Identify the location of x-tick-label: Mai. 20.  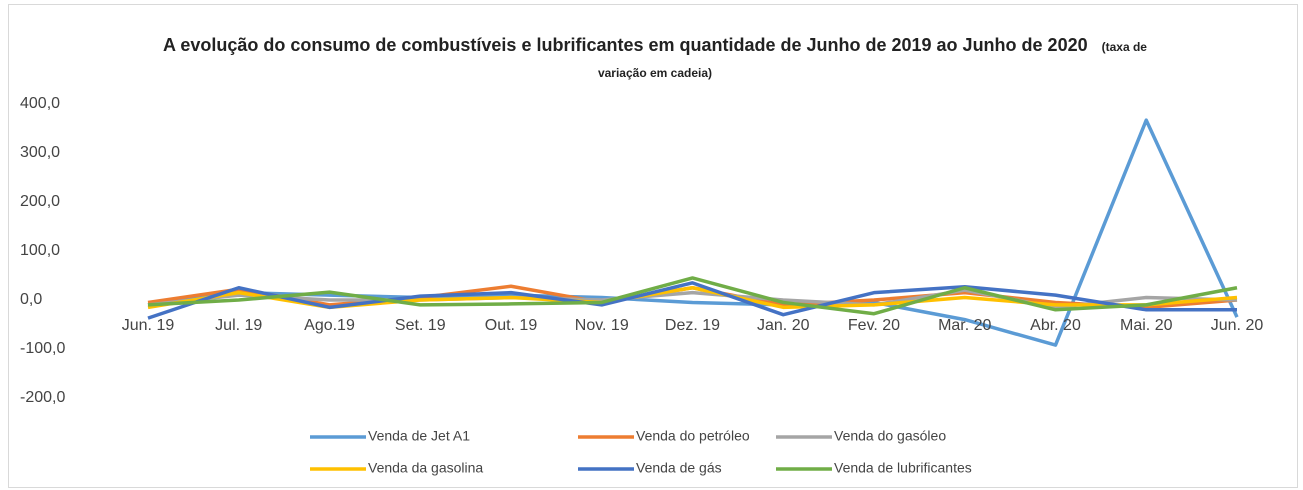
(1146, 325).